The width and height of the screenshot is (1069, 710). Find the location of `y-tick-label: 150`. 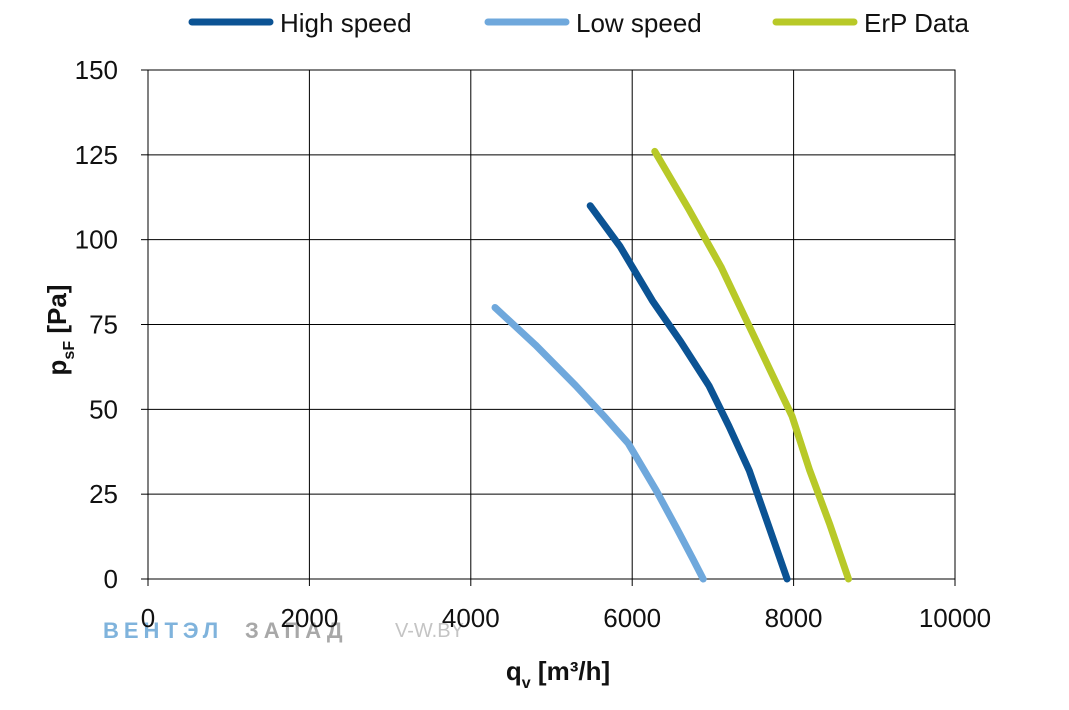

y-tick-label: 150 is located at coordinates (96, 70).